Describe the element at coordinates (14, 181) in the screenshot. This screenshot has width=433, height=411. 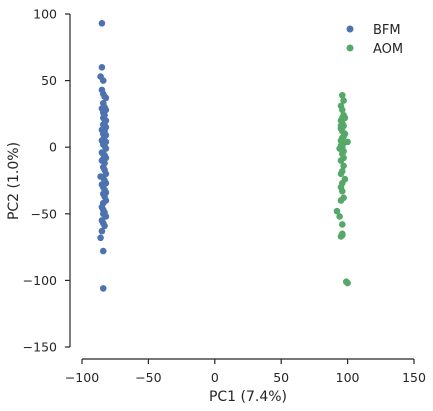
I see `y-axis-label: PC2 (1.0%)` at that location.